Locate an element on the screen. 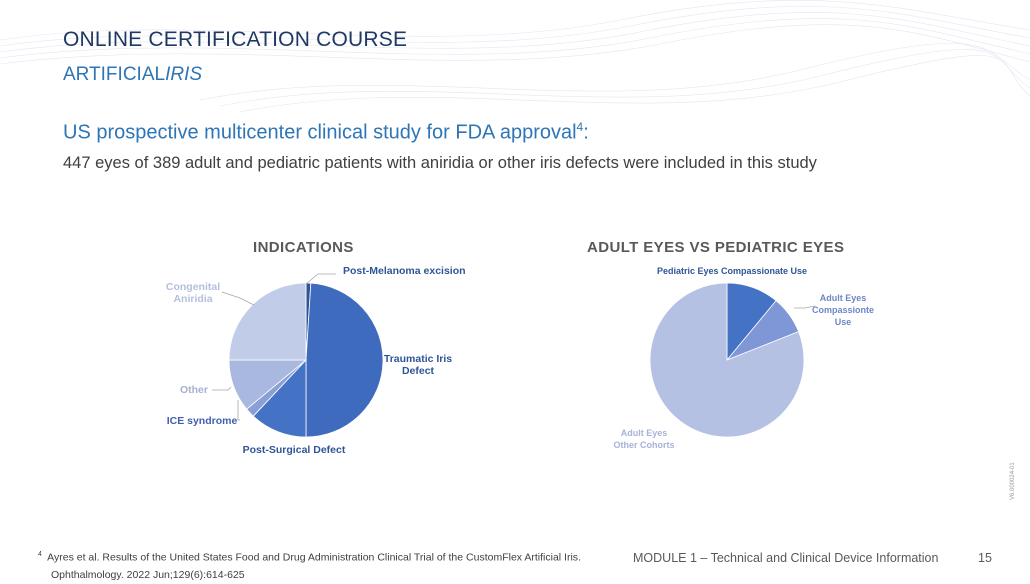 Image resolution: width=1030 pixels, height=584 pixels. version-code: V6.000024-01 is located at coordinates (1013, 481).